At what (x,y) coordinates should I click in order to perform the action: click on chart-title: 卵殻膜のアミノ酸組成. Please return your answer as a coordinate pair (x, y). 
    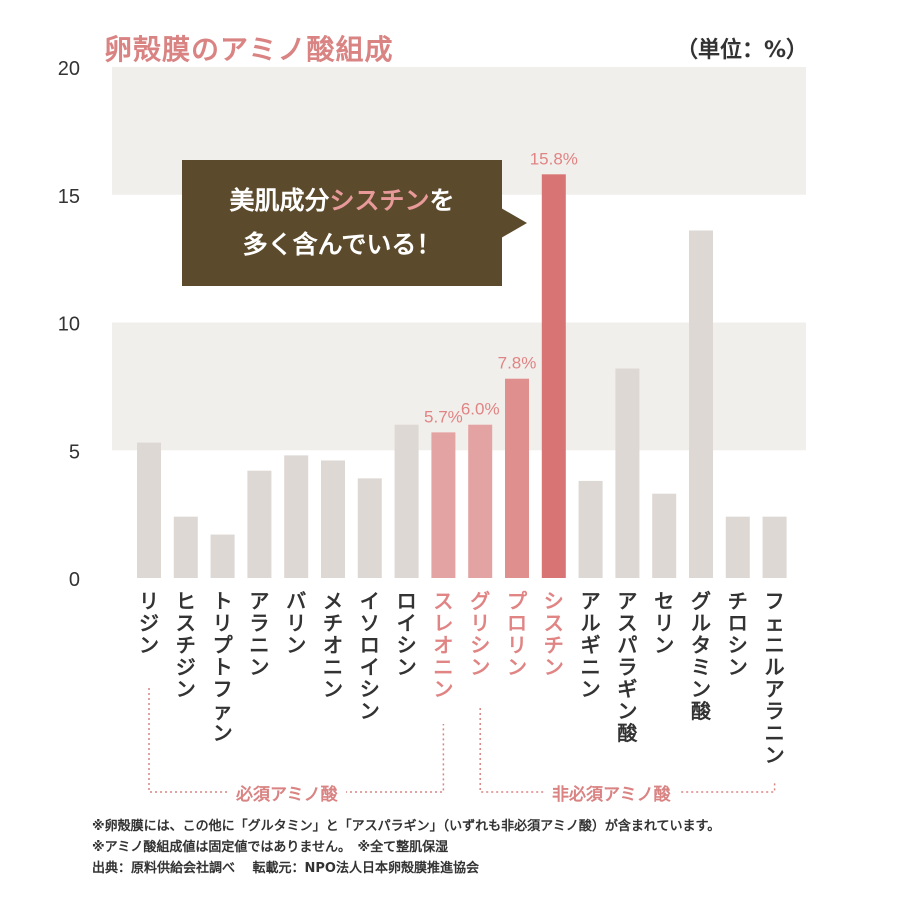
    Looking at the image, I should click on (249, 49).